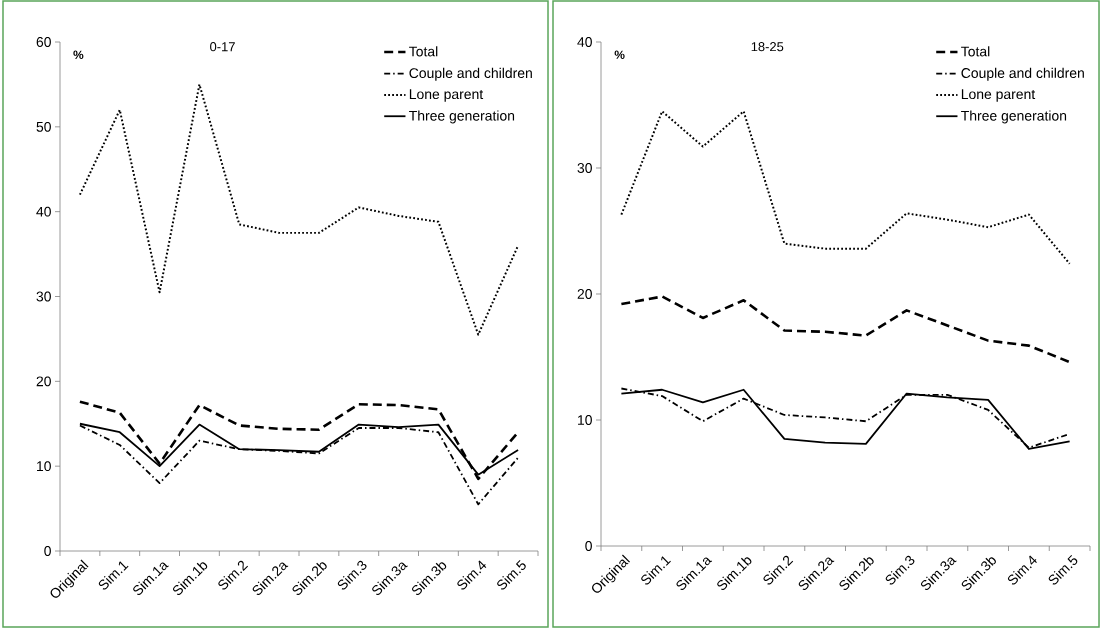 The image size is (1102, 628). I want to click on y-tick-label: 50, so click(43, 126).